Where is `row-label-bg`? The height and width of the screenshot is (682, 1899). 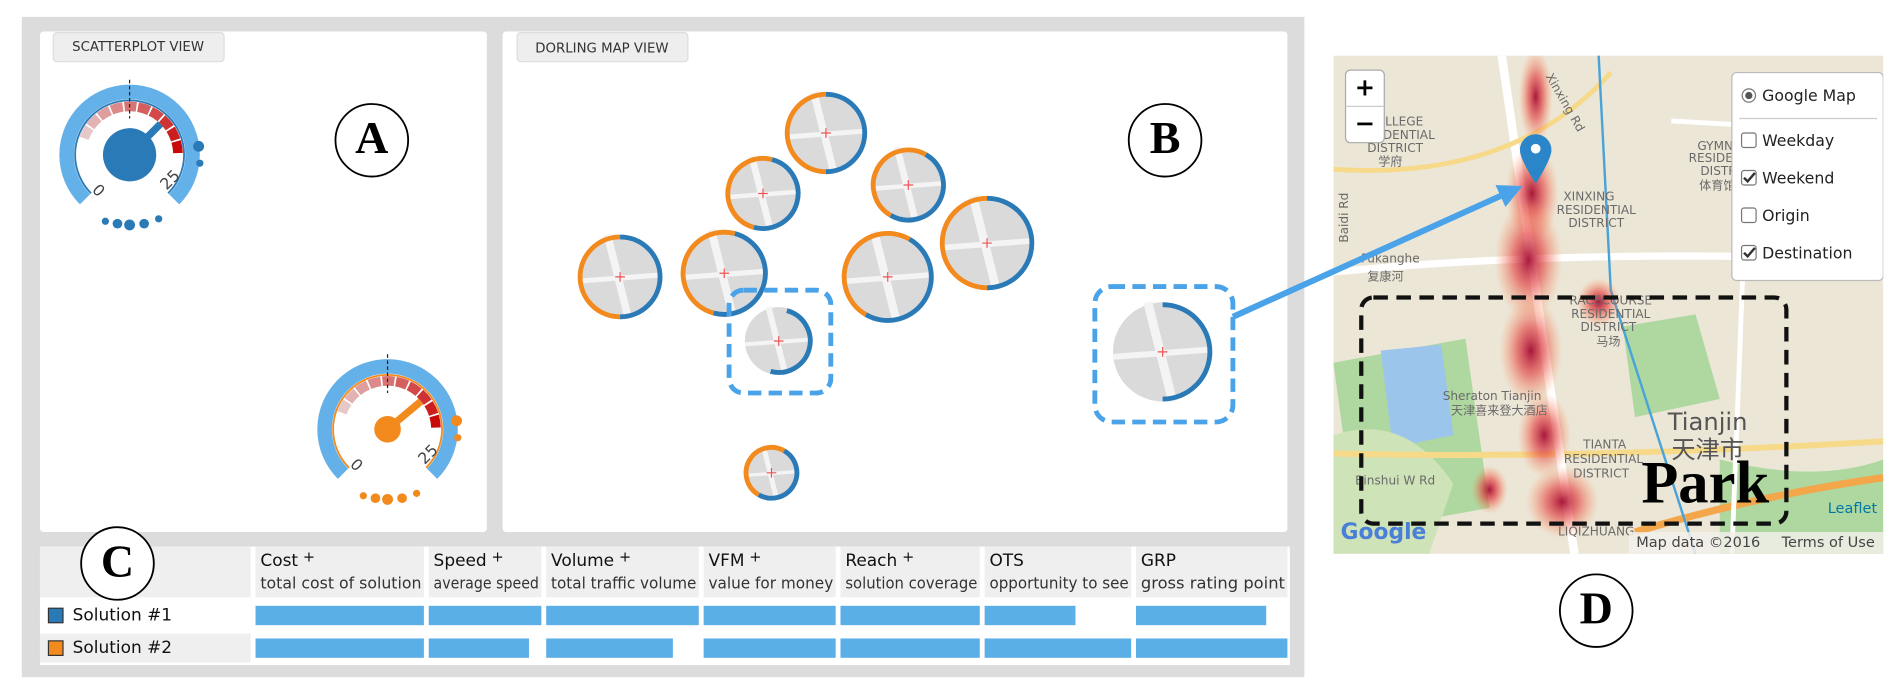 row-label-bg is located at coordinates (145, 615).